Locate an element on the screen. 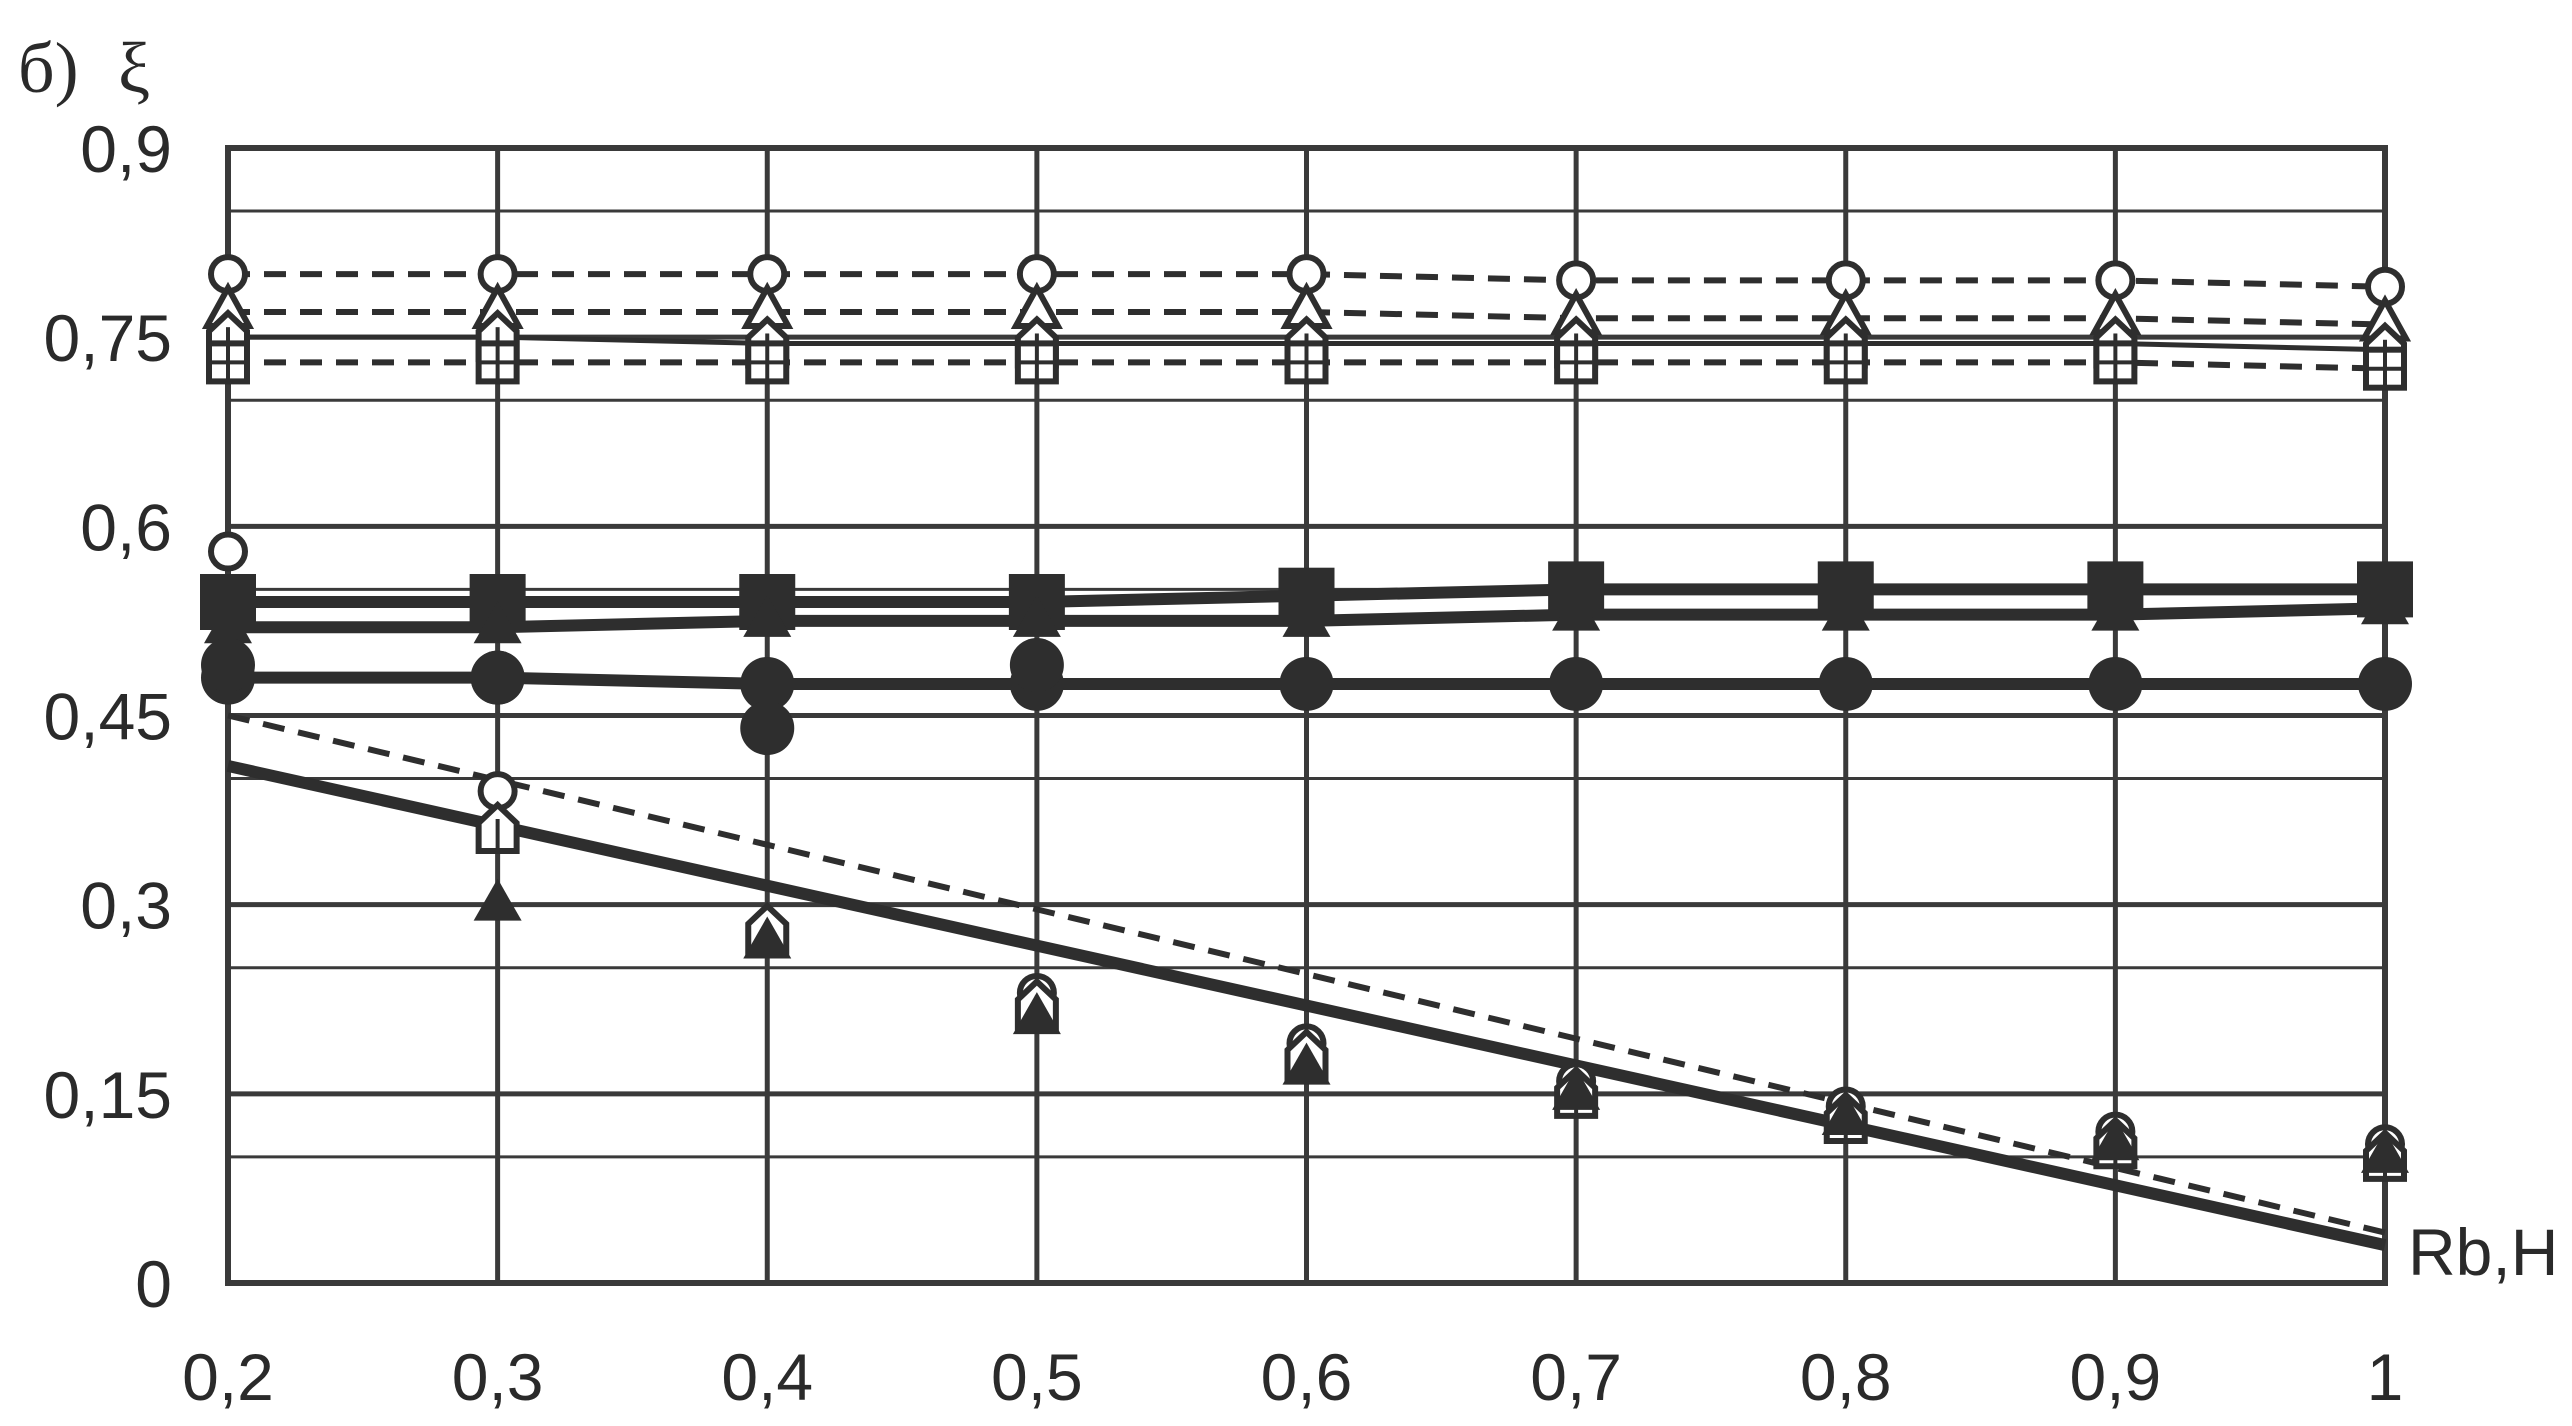 The height and width of the screenshot is (1426, 2572). y-tick-label-1: 0,15 is located at coordinates (108, 1095).